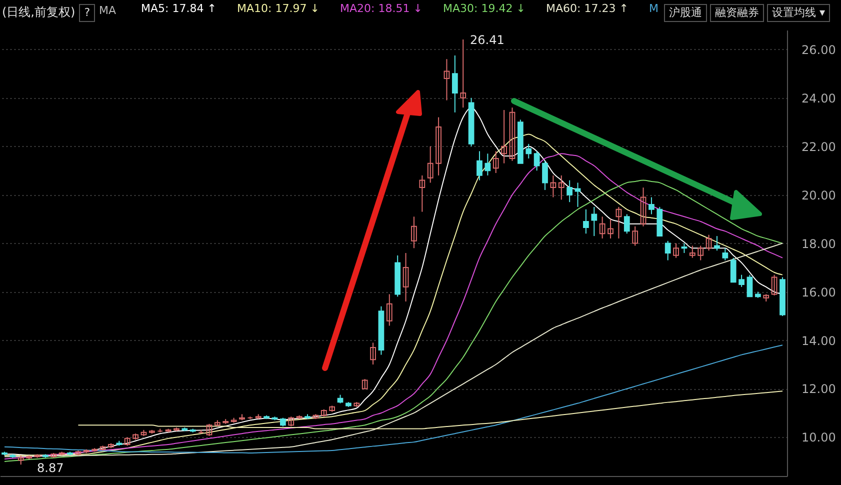 This screenshot has width=841, height=485. I want to click on y-tick-label: 24.00, so click(819, 98).